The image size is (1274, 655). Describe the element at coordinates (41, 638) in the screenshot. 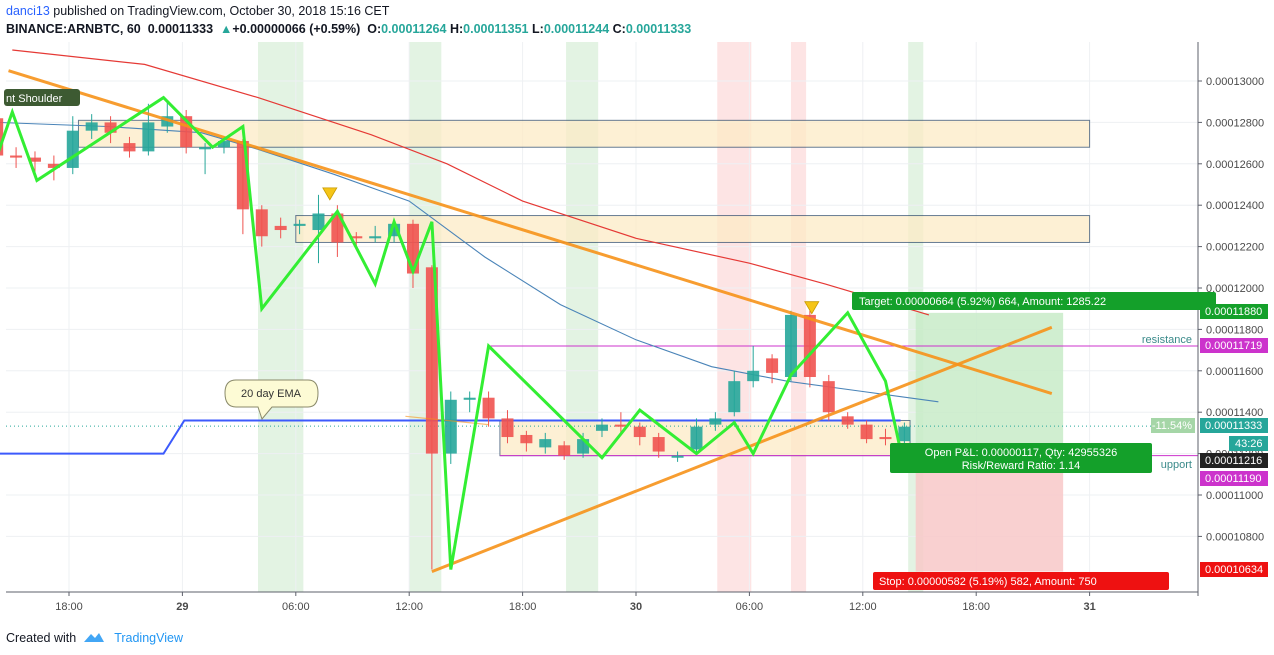

I see `created-with-text: Created with` at that location.